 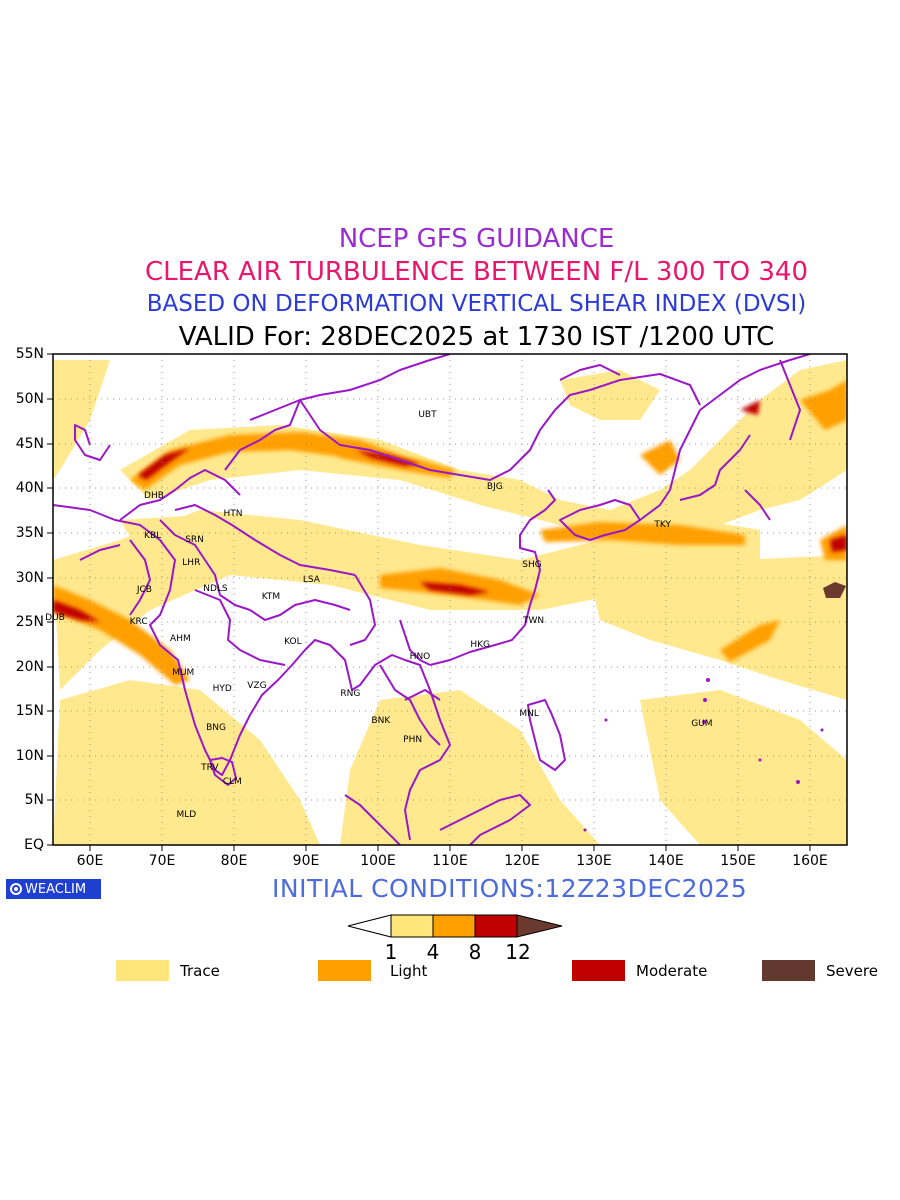 What do you see at coordinates (29, 667) in the screenshot?
I see `lat-label: 20N` at bounding box center [29, 667].